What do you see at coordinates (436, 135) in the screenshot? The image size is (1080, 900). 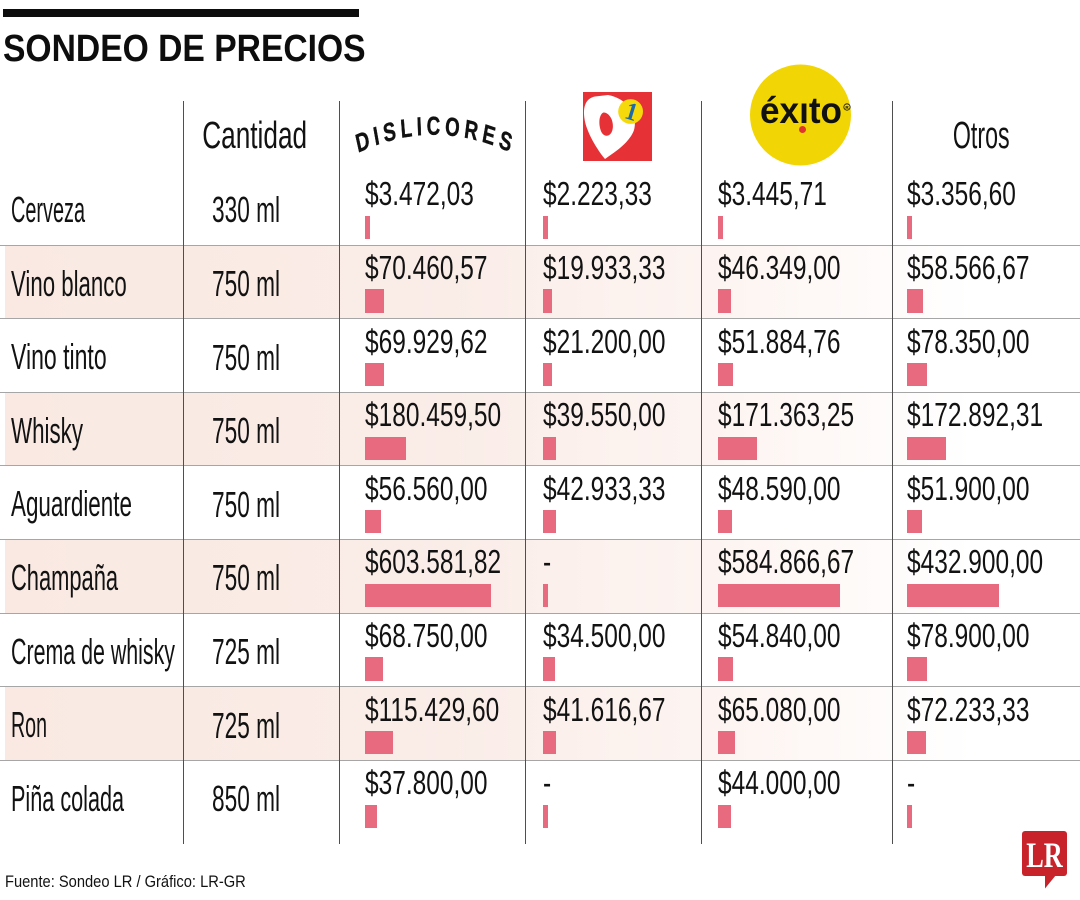 I see `svg-text: DISLICORES` at bounding box center [436, 135].